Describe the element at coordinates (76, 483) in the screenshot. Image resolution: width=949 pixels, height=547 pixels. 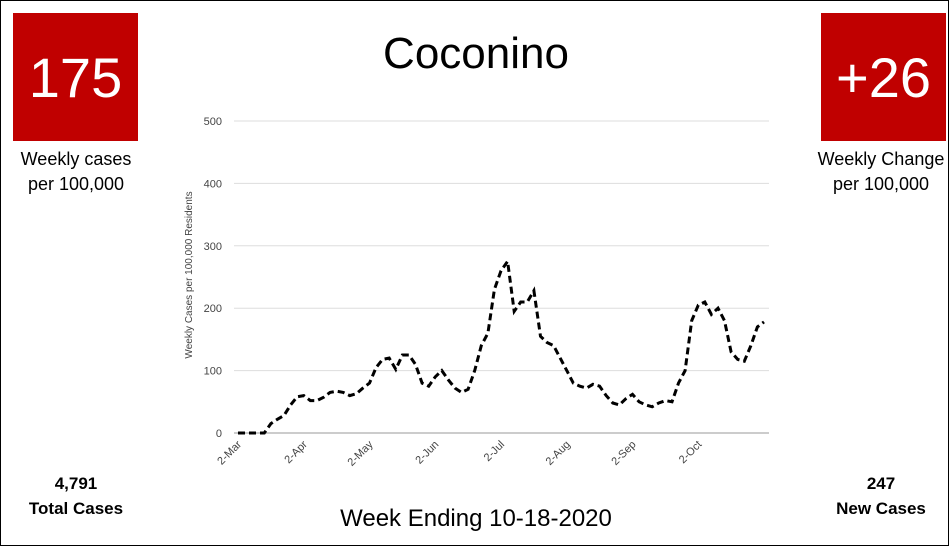
I see `total-cases-value: 4,791` at that location.